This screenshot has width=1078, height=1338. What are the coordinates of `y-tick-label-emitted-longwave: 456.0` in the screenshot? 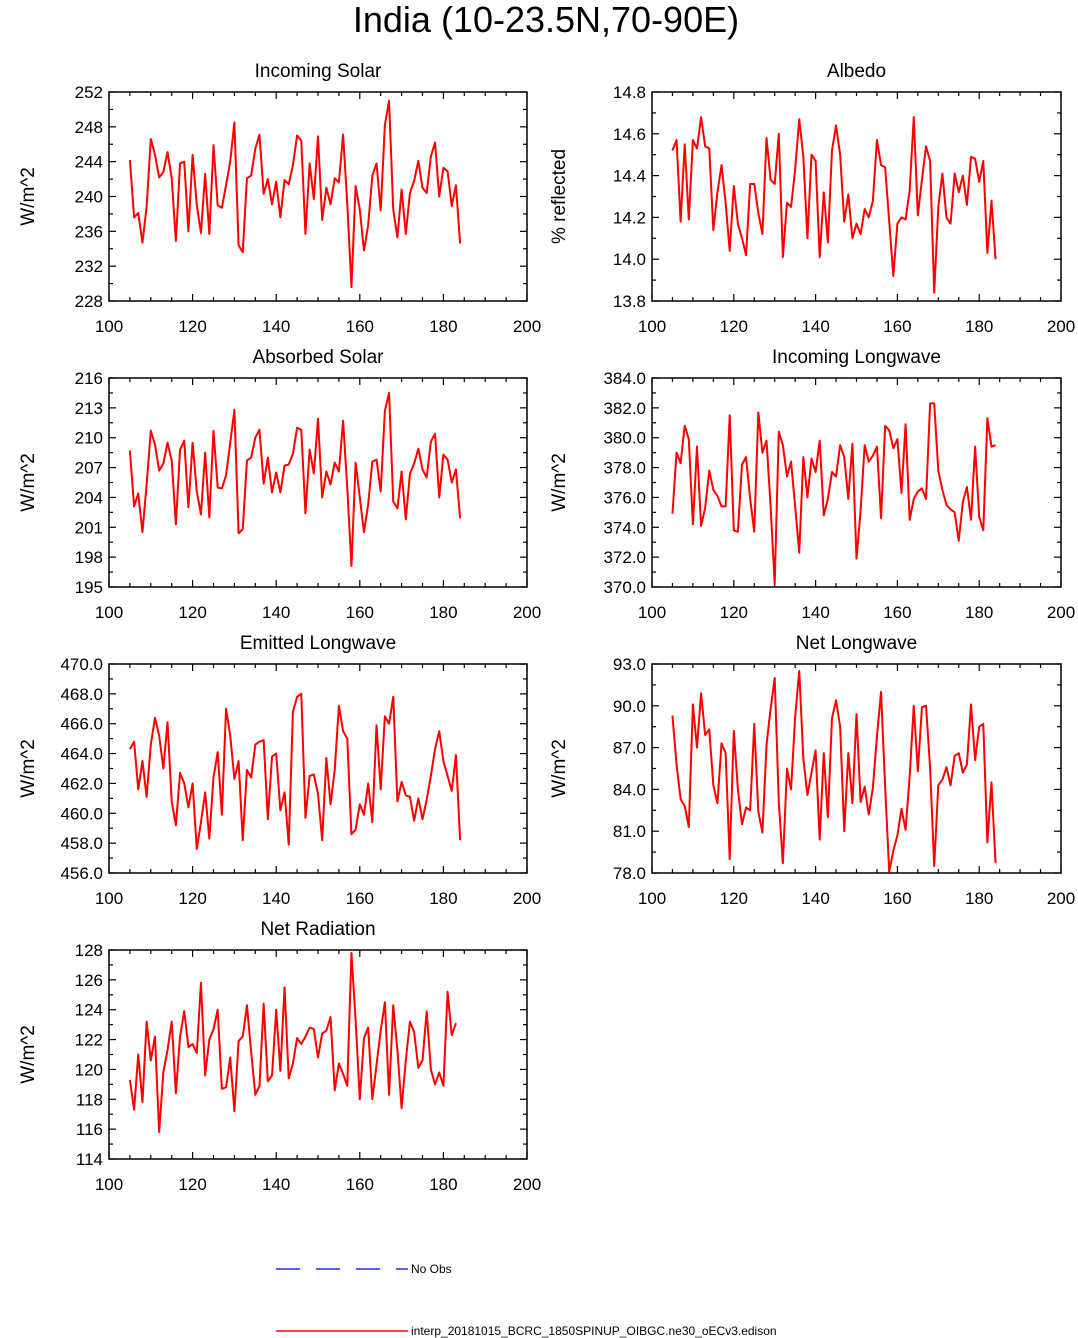 It's located at (81, 873).